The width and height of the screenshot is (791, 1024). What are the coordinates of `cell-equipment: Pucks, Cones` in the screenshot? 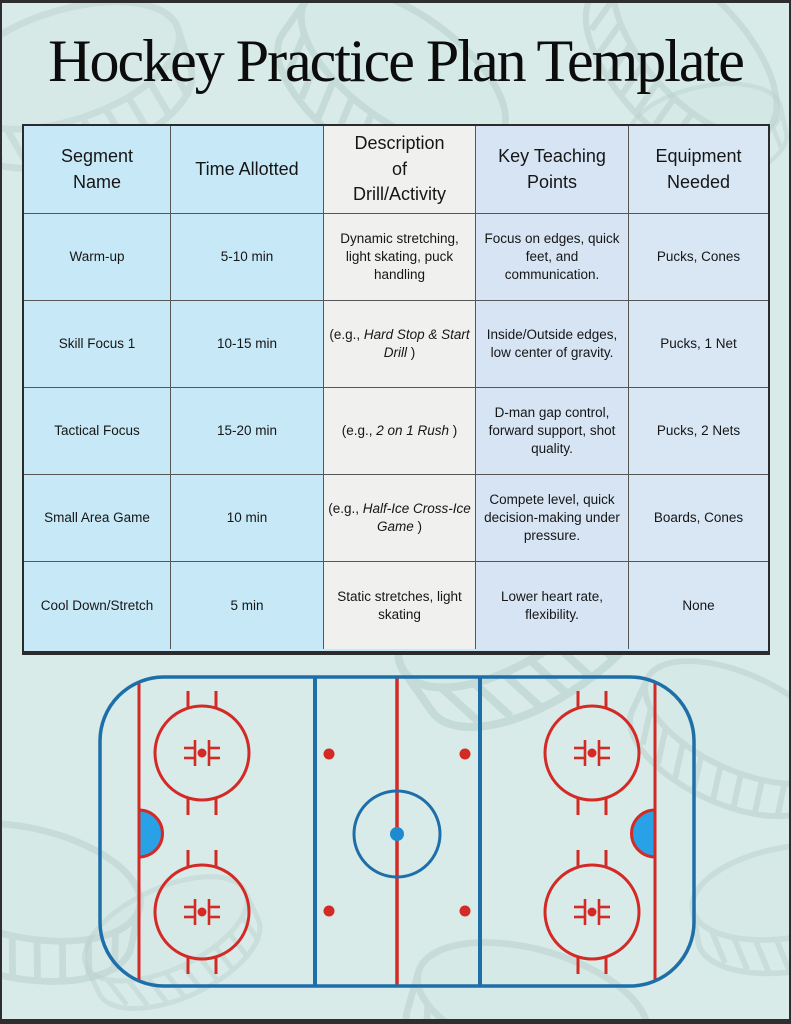 It's located at (698, 257).